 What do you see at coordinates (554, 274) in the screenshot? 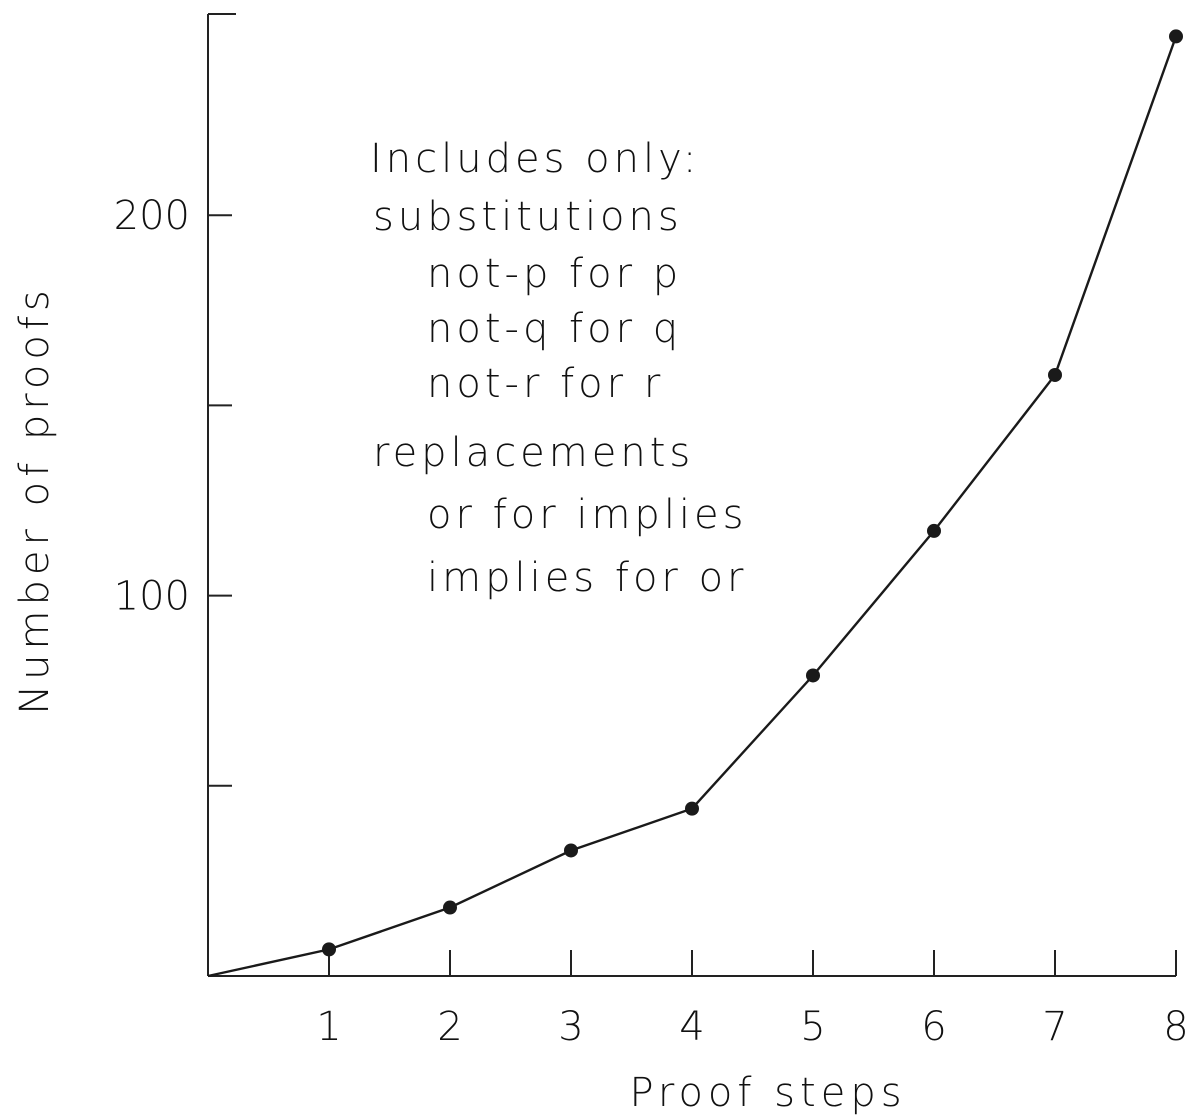
I see `annotation-line: not-p for p` at bounding box center [554, 274].